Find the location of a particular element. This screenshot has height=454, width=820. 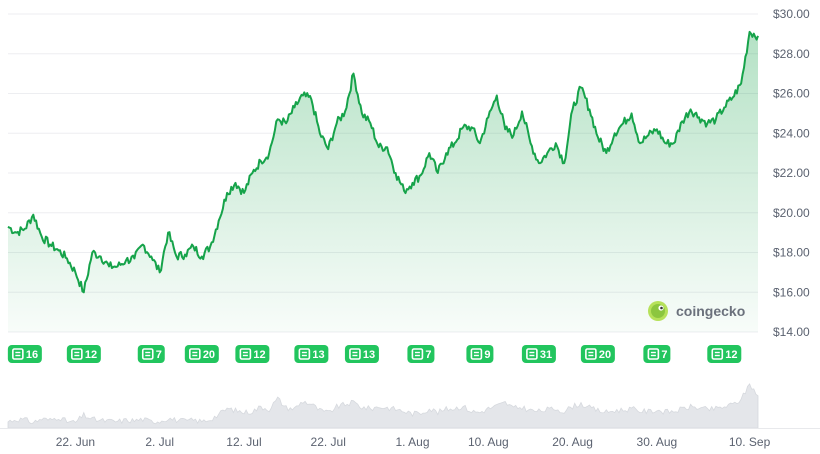

event-badge-count: 16 is located at coordinates (32, 355).